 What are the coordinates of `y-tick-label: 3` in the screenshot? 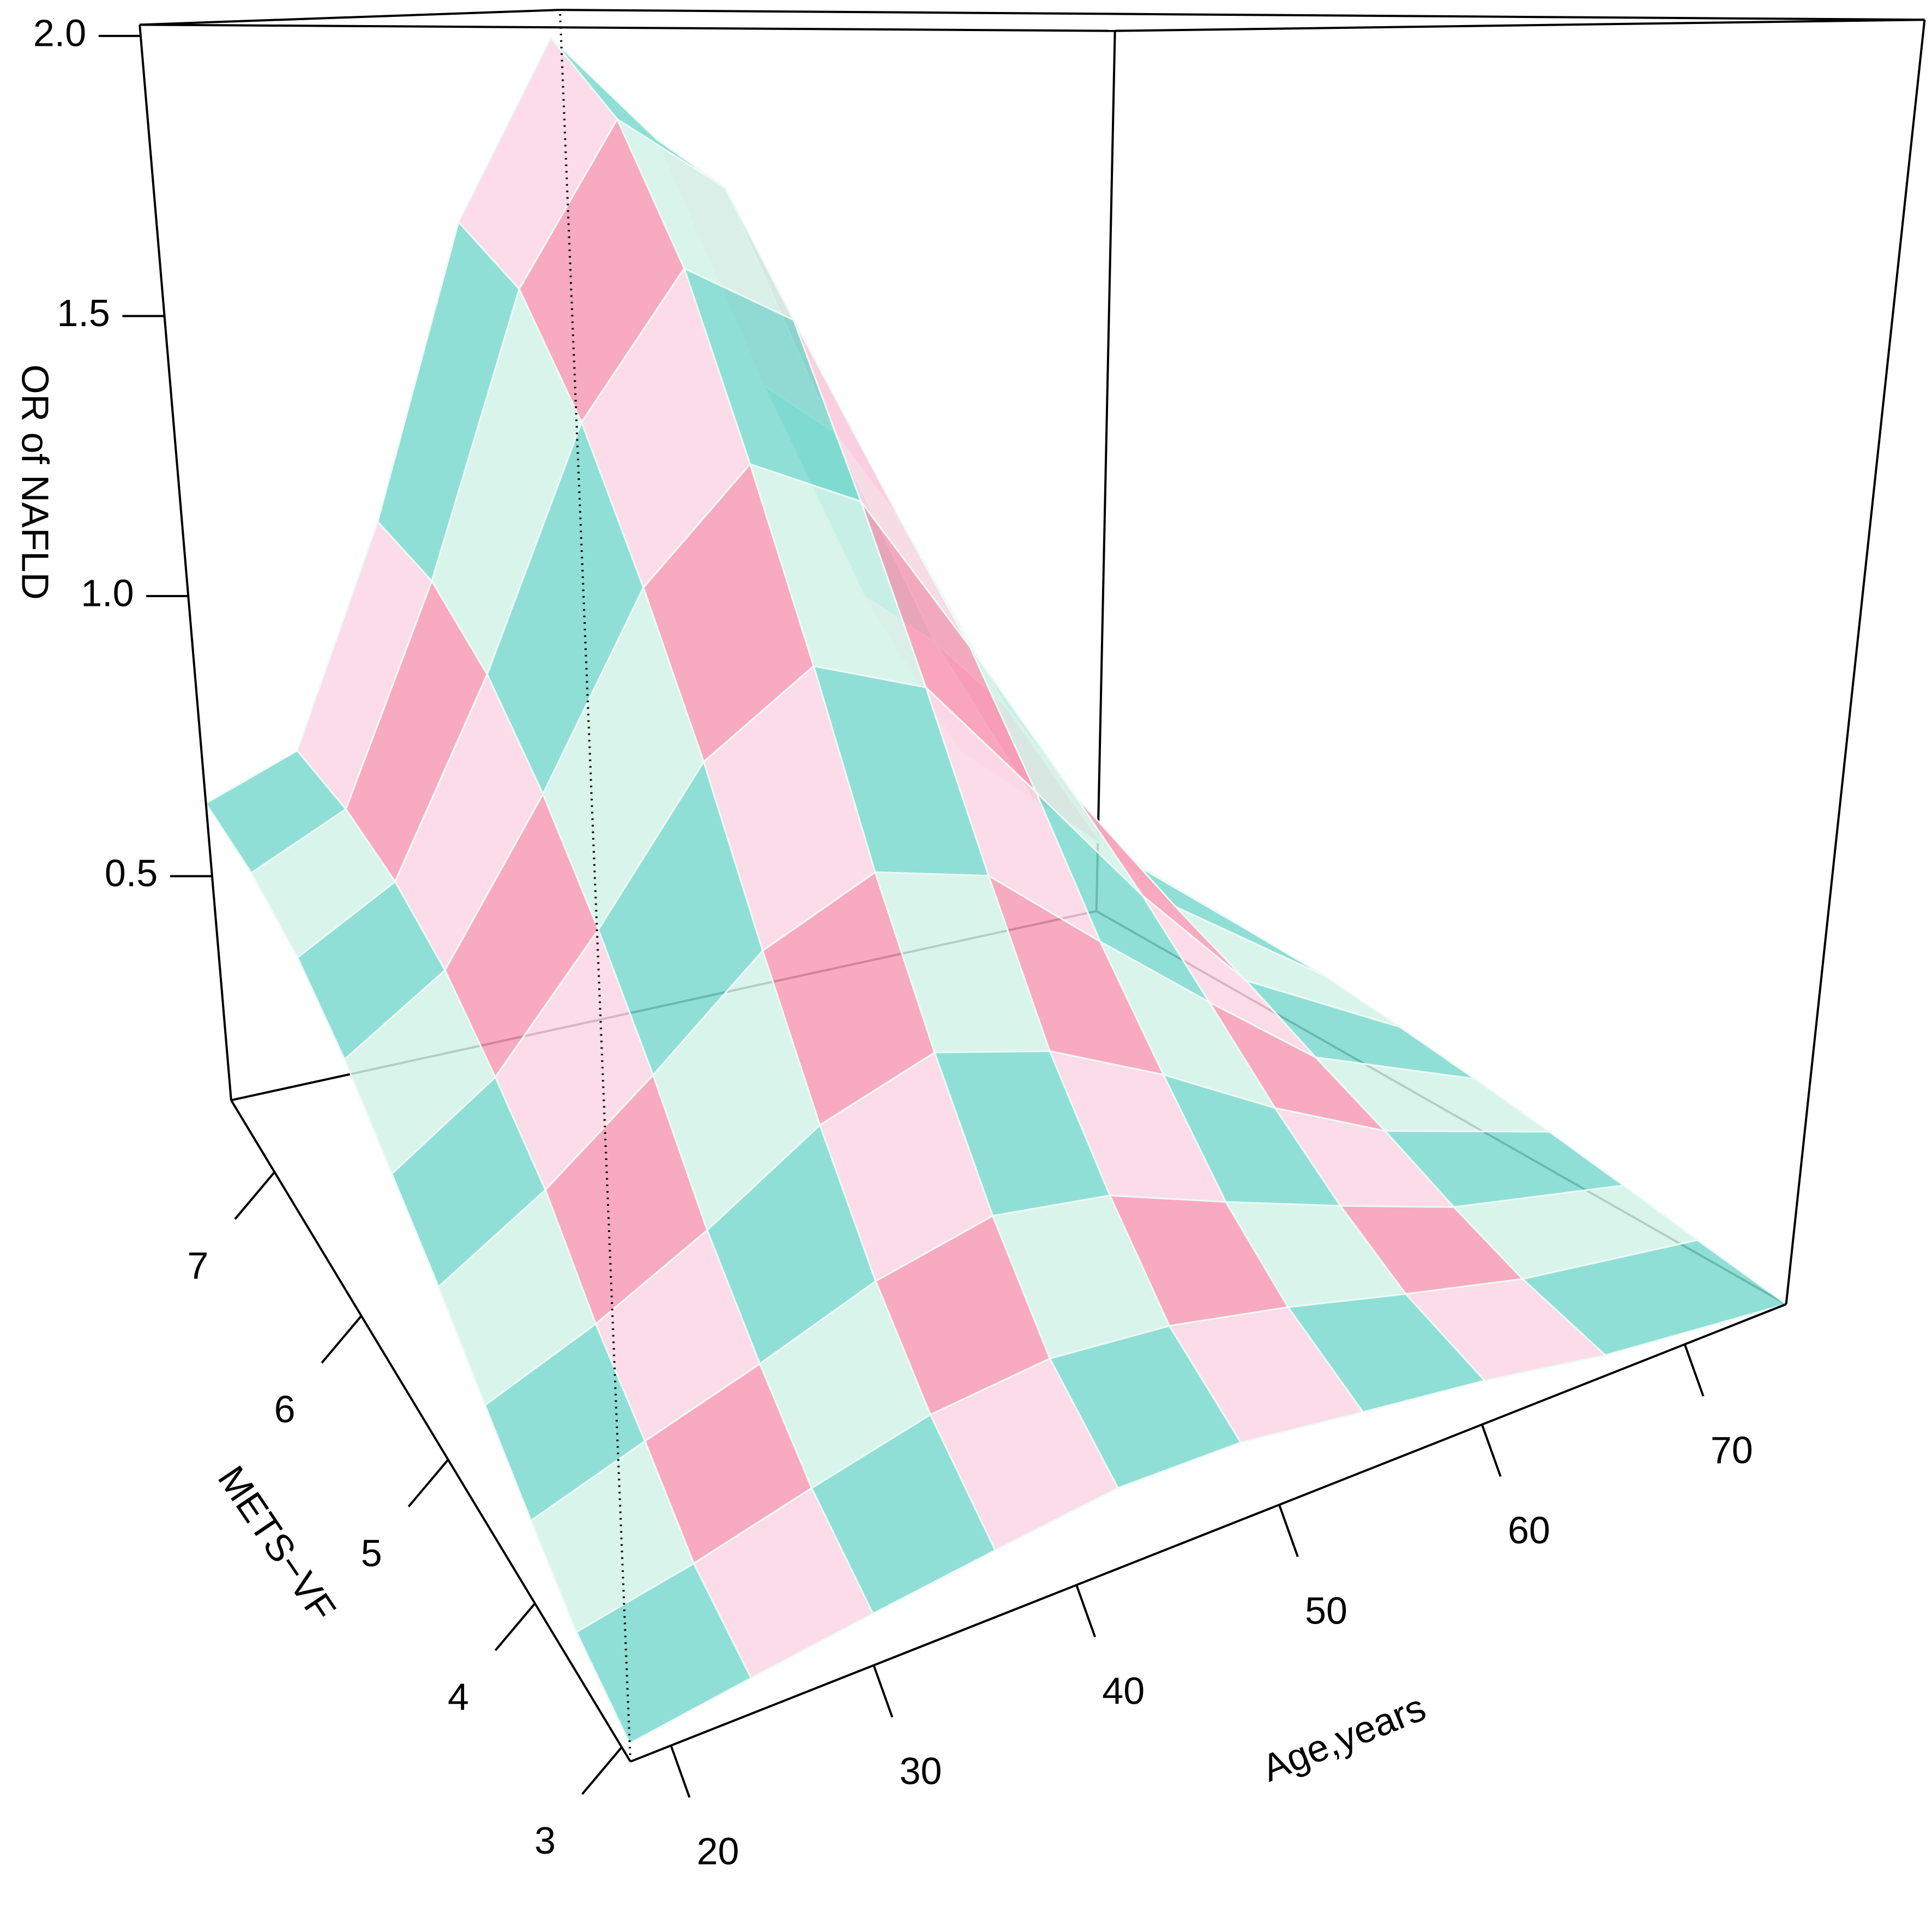 It's located at (545, 1840).